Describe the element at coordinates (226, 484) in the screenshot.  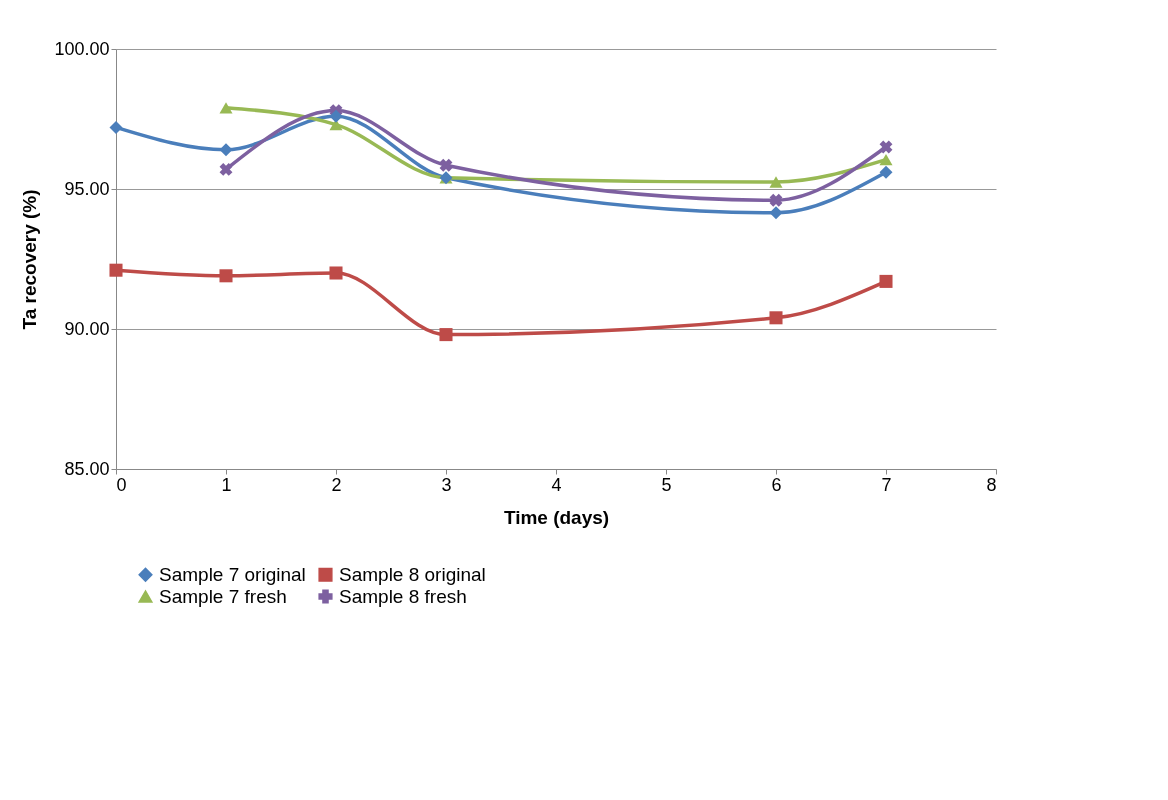
I see `x-tick-label: 1` at that location.